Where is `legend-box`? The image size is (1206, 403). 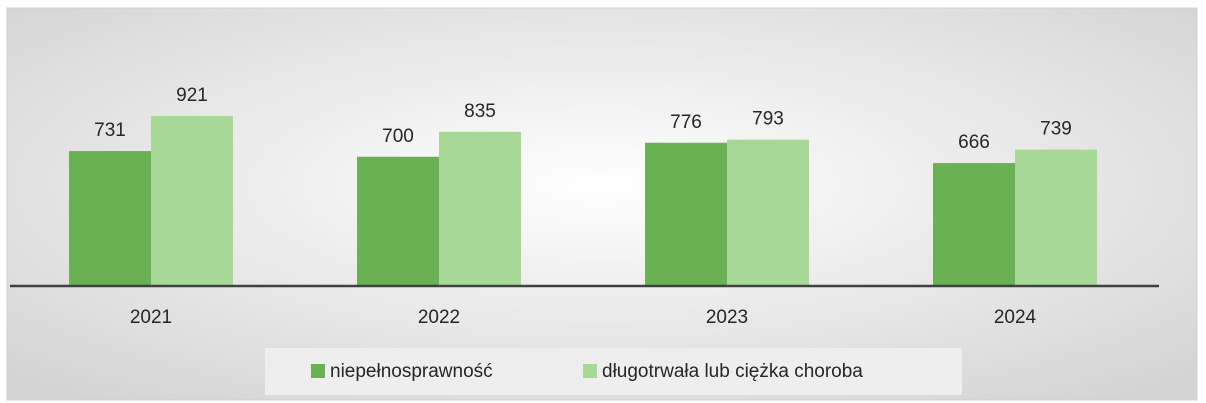 legend-box is located at coordinates (613, 371).